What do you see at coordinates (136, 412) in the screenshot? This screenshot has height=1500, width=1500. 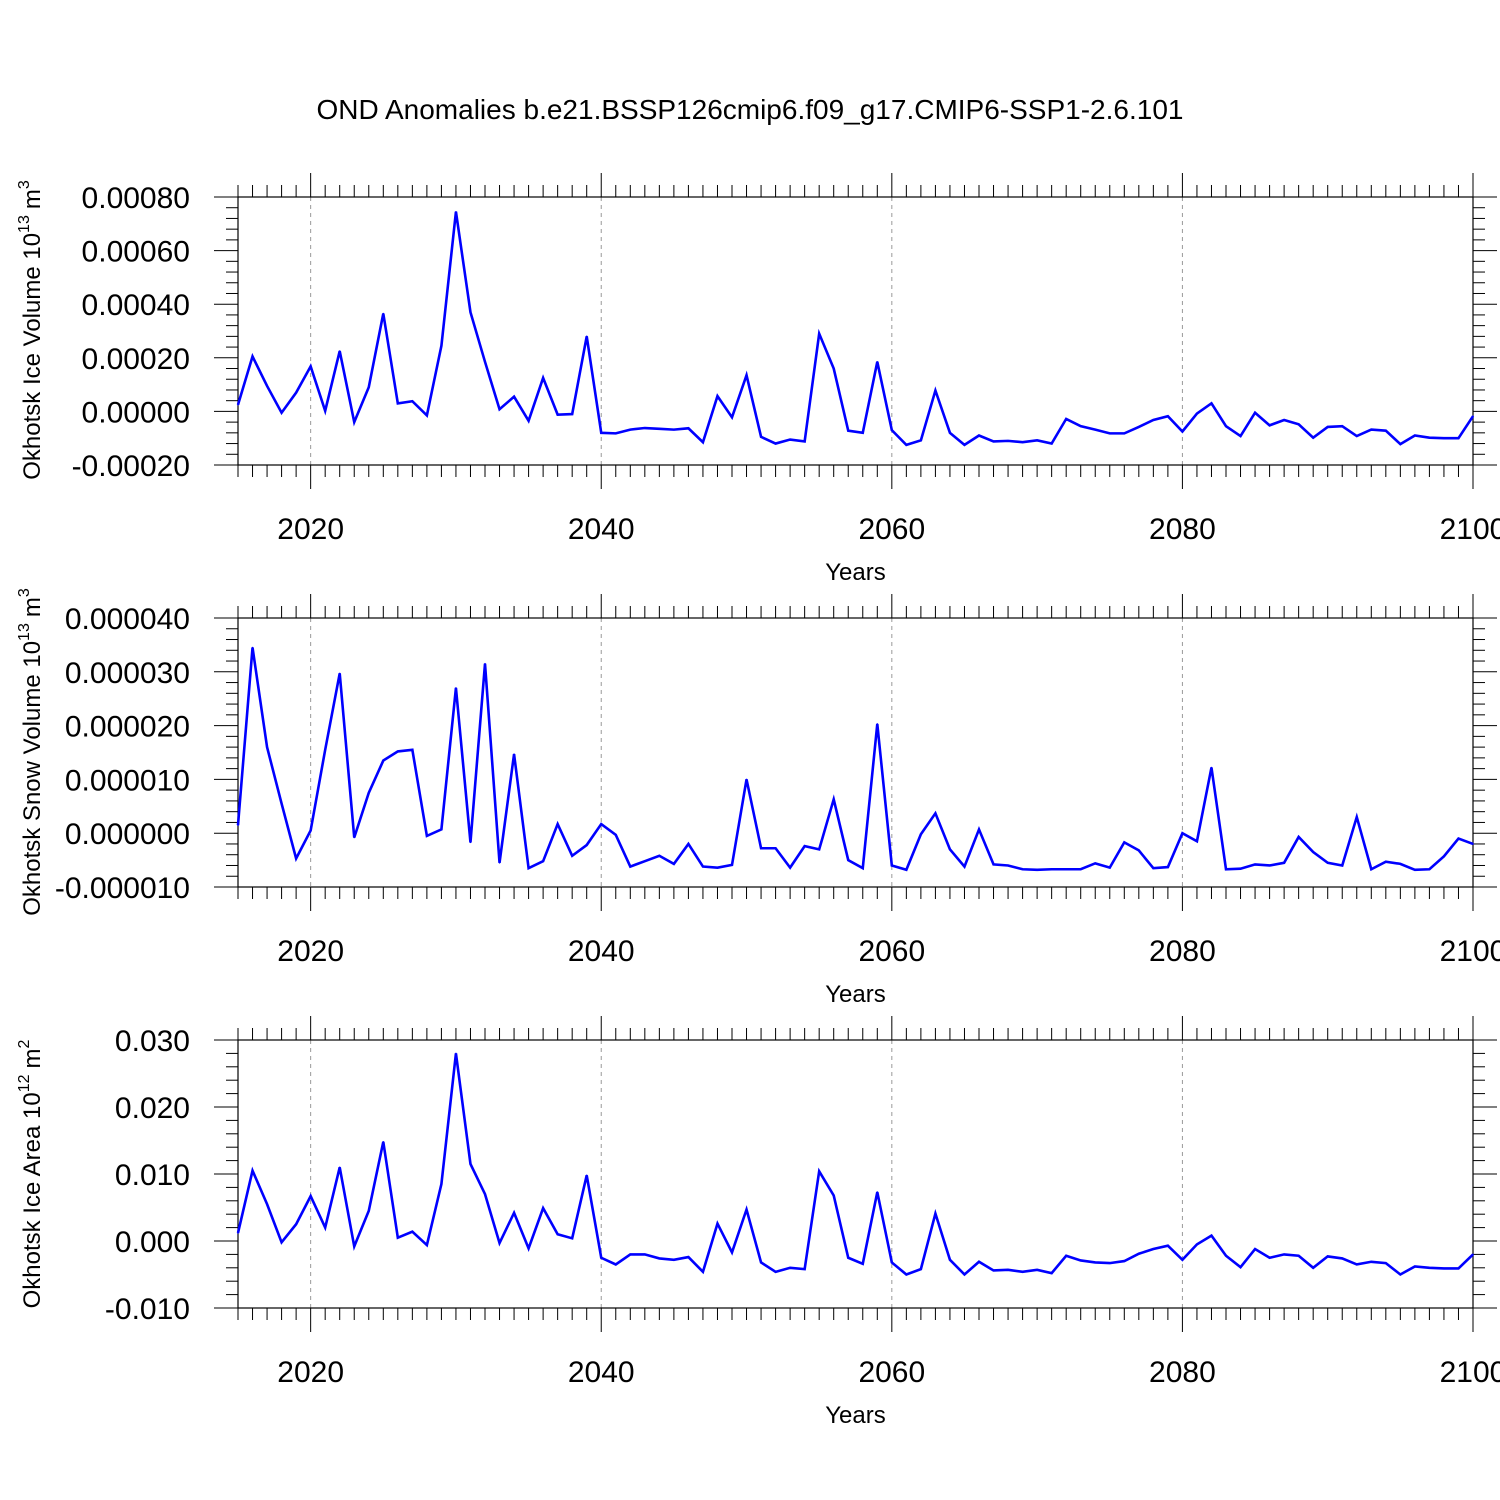 I see `y-tick-label: 0.00000` at bounding box center [136, 412].